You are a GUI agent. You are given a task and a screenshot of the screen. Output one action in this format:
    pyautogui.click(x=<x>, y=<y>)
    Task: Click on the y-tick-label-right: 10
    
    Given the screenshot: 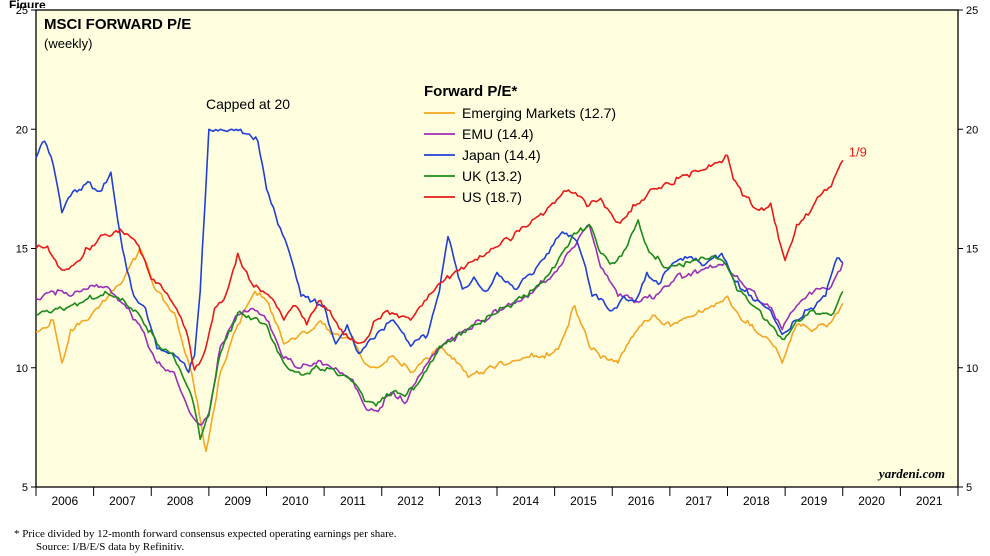 What is the action you would take?
    pyautogui.click(x=972, y=369)
    